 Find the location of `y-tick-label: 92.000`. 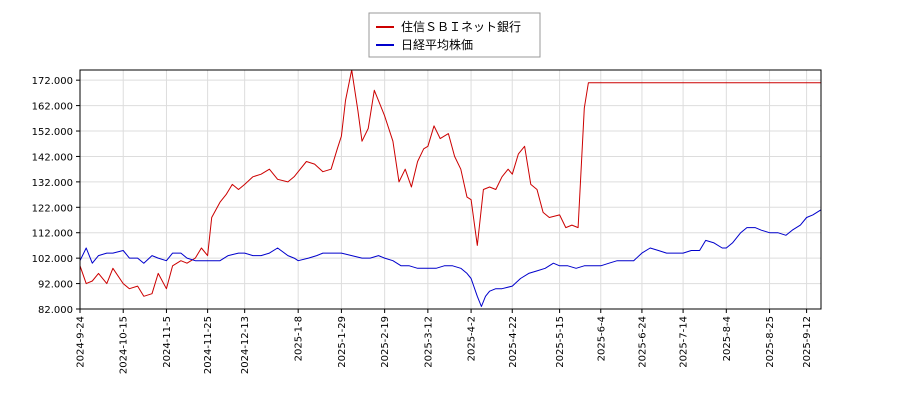

y-tick-label: 92.000 is located at coordinates (55, 285).